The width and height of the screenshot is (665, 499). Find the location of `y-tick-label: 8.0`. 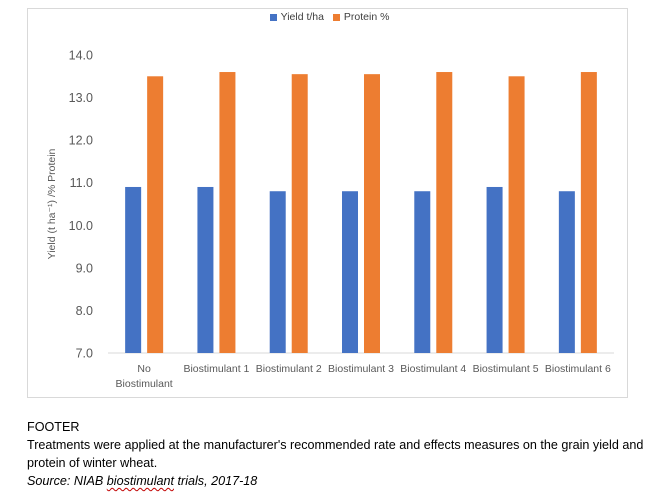

y-tick-label: 8.0 is located at coordinates (84, 311).